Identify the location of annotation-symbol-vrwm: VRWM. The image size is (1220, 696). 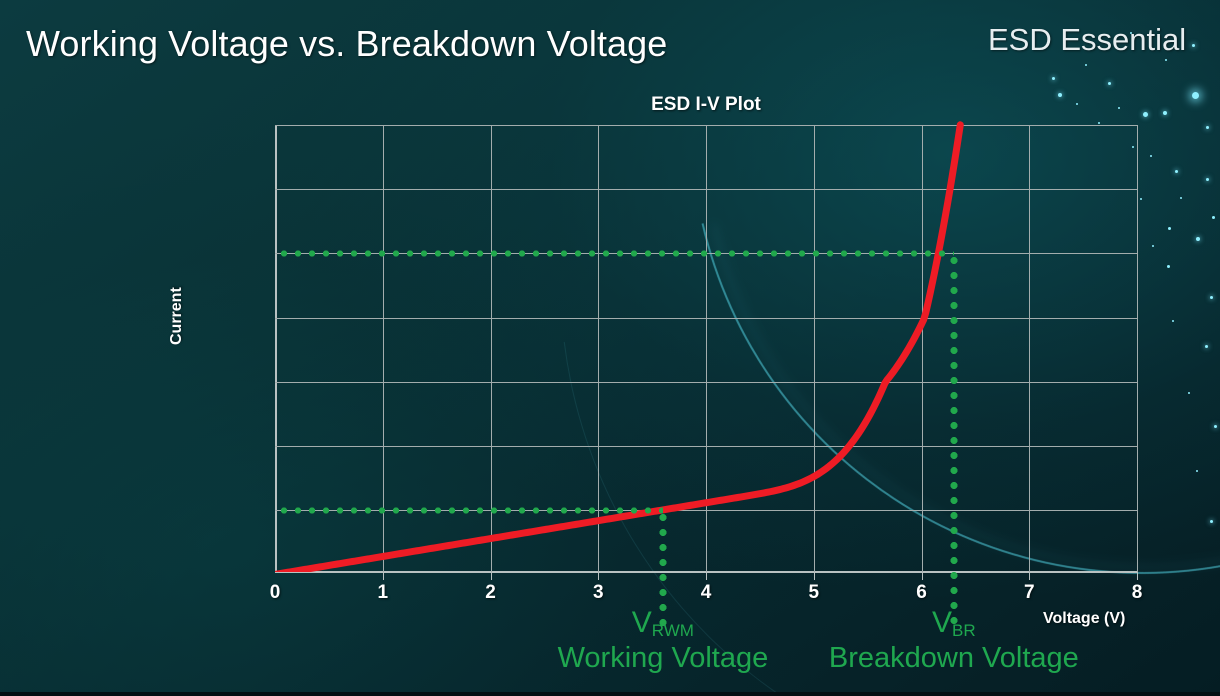
(663, 625).